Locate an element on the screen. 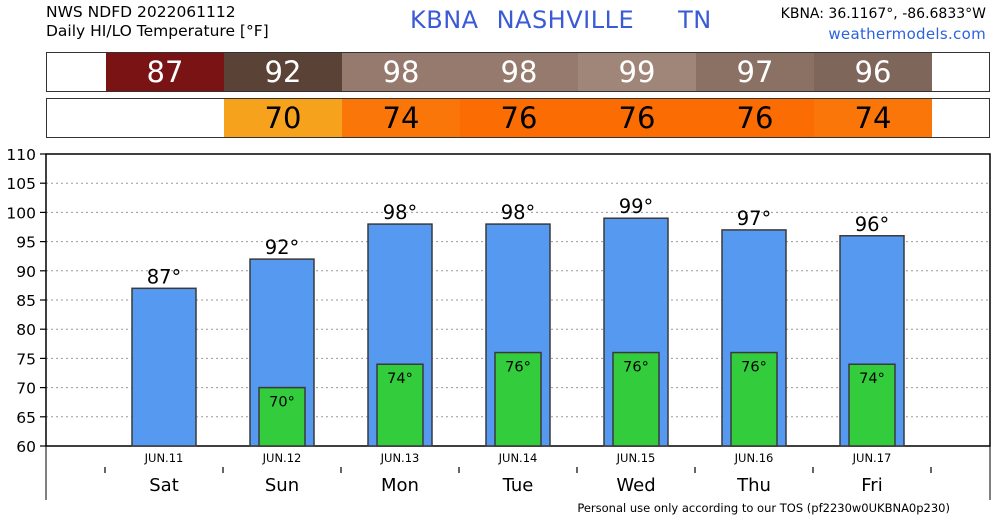 This screenshot has width=1000, height=520. hi-temp-label: 87° is located at coordinates (164, 276).